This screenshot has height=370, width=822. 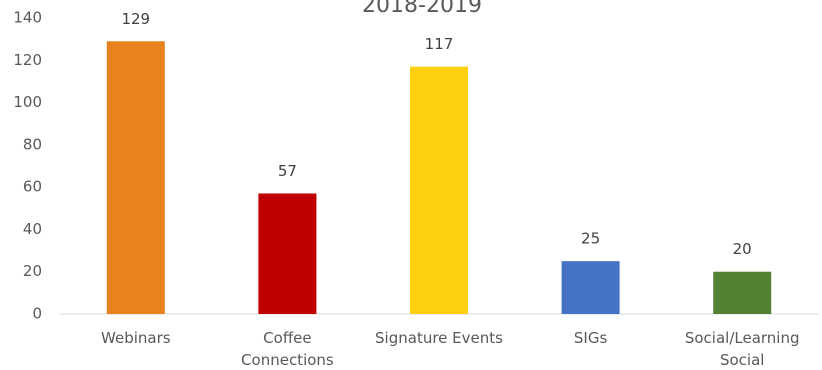 What do you see at coordinates (135, 19) in the screenshot?
I see `data-label: 129` at bounding box center [135, 19].